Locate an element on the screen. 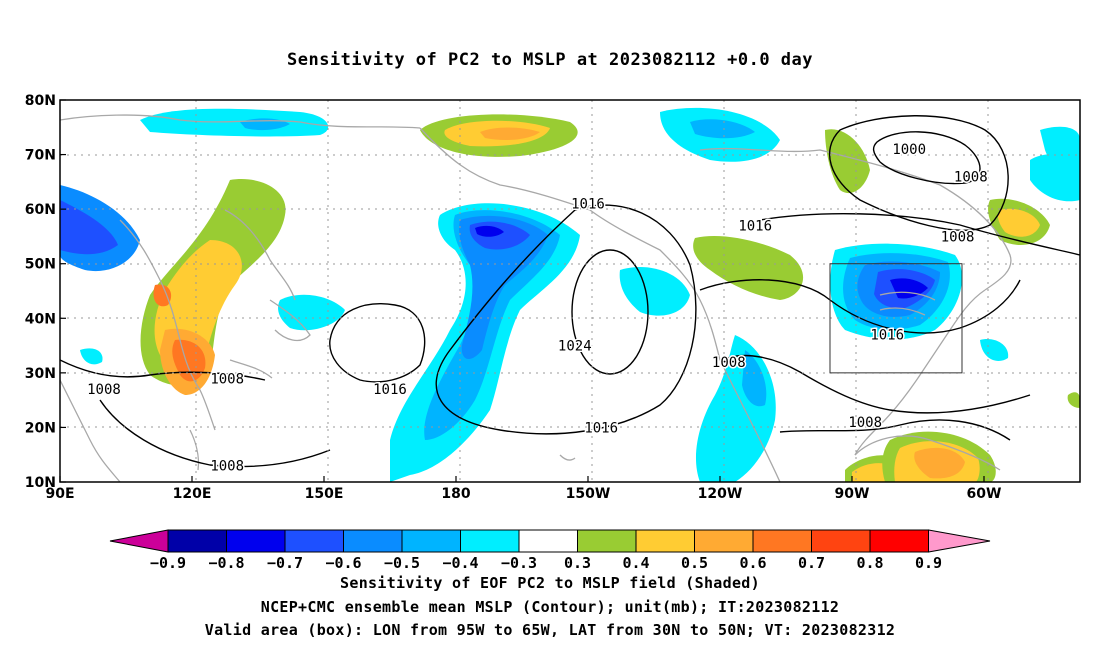  contour-label: 1000 is located at coordinates (909, 150).